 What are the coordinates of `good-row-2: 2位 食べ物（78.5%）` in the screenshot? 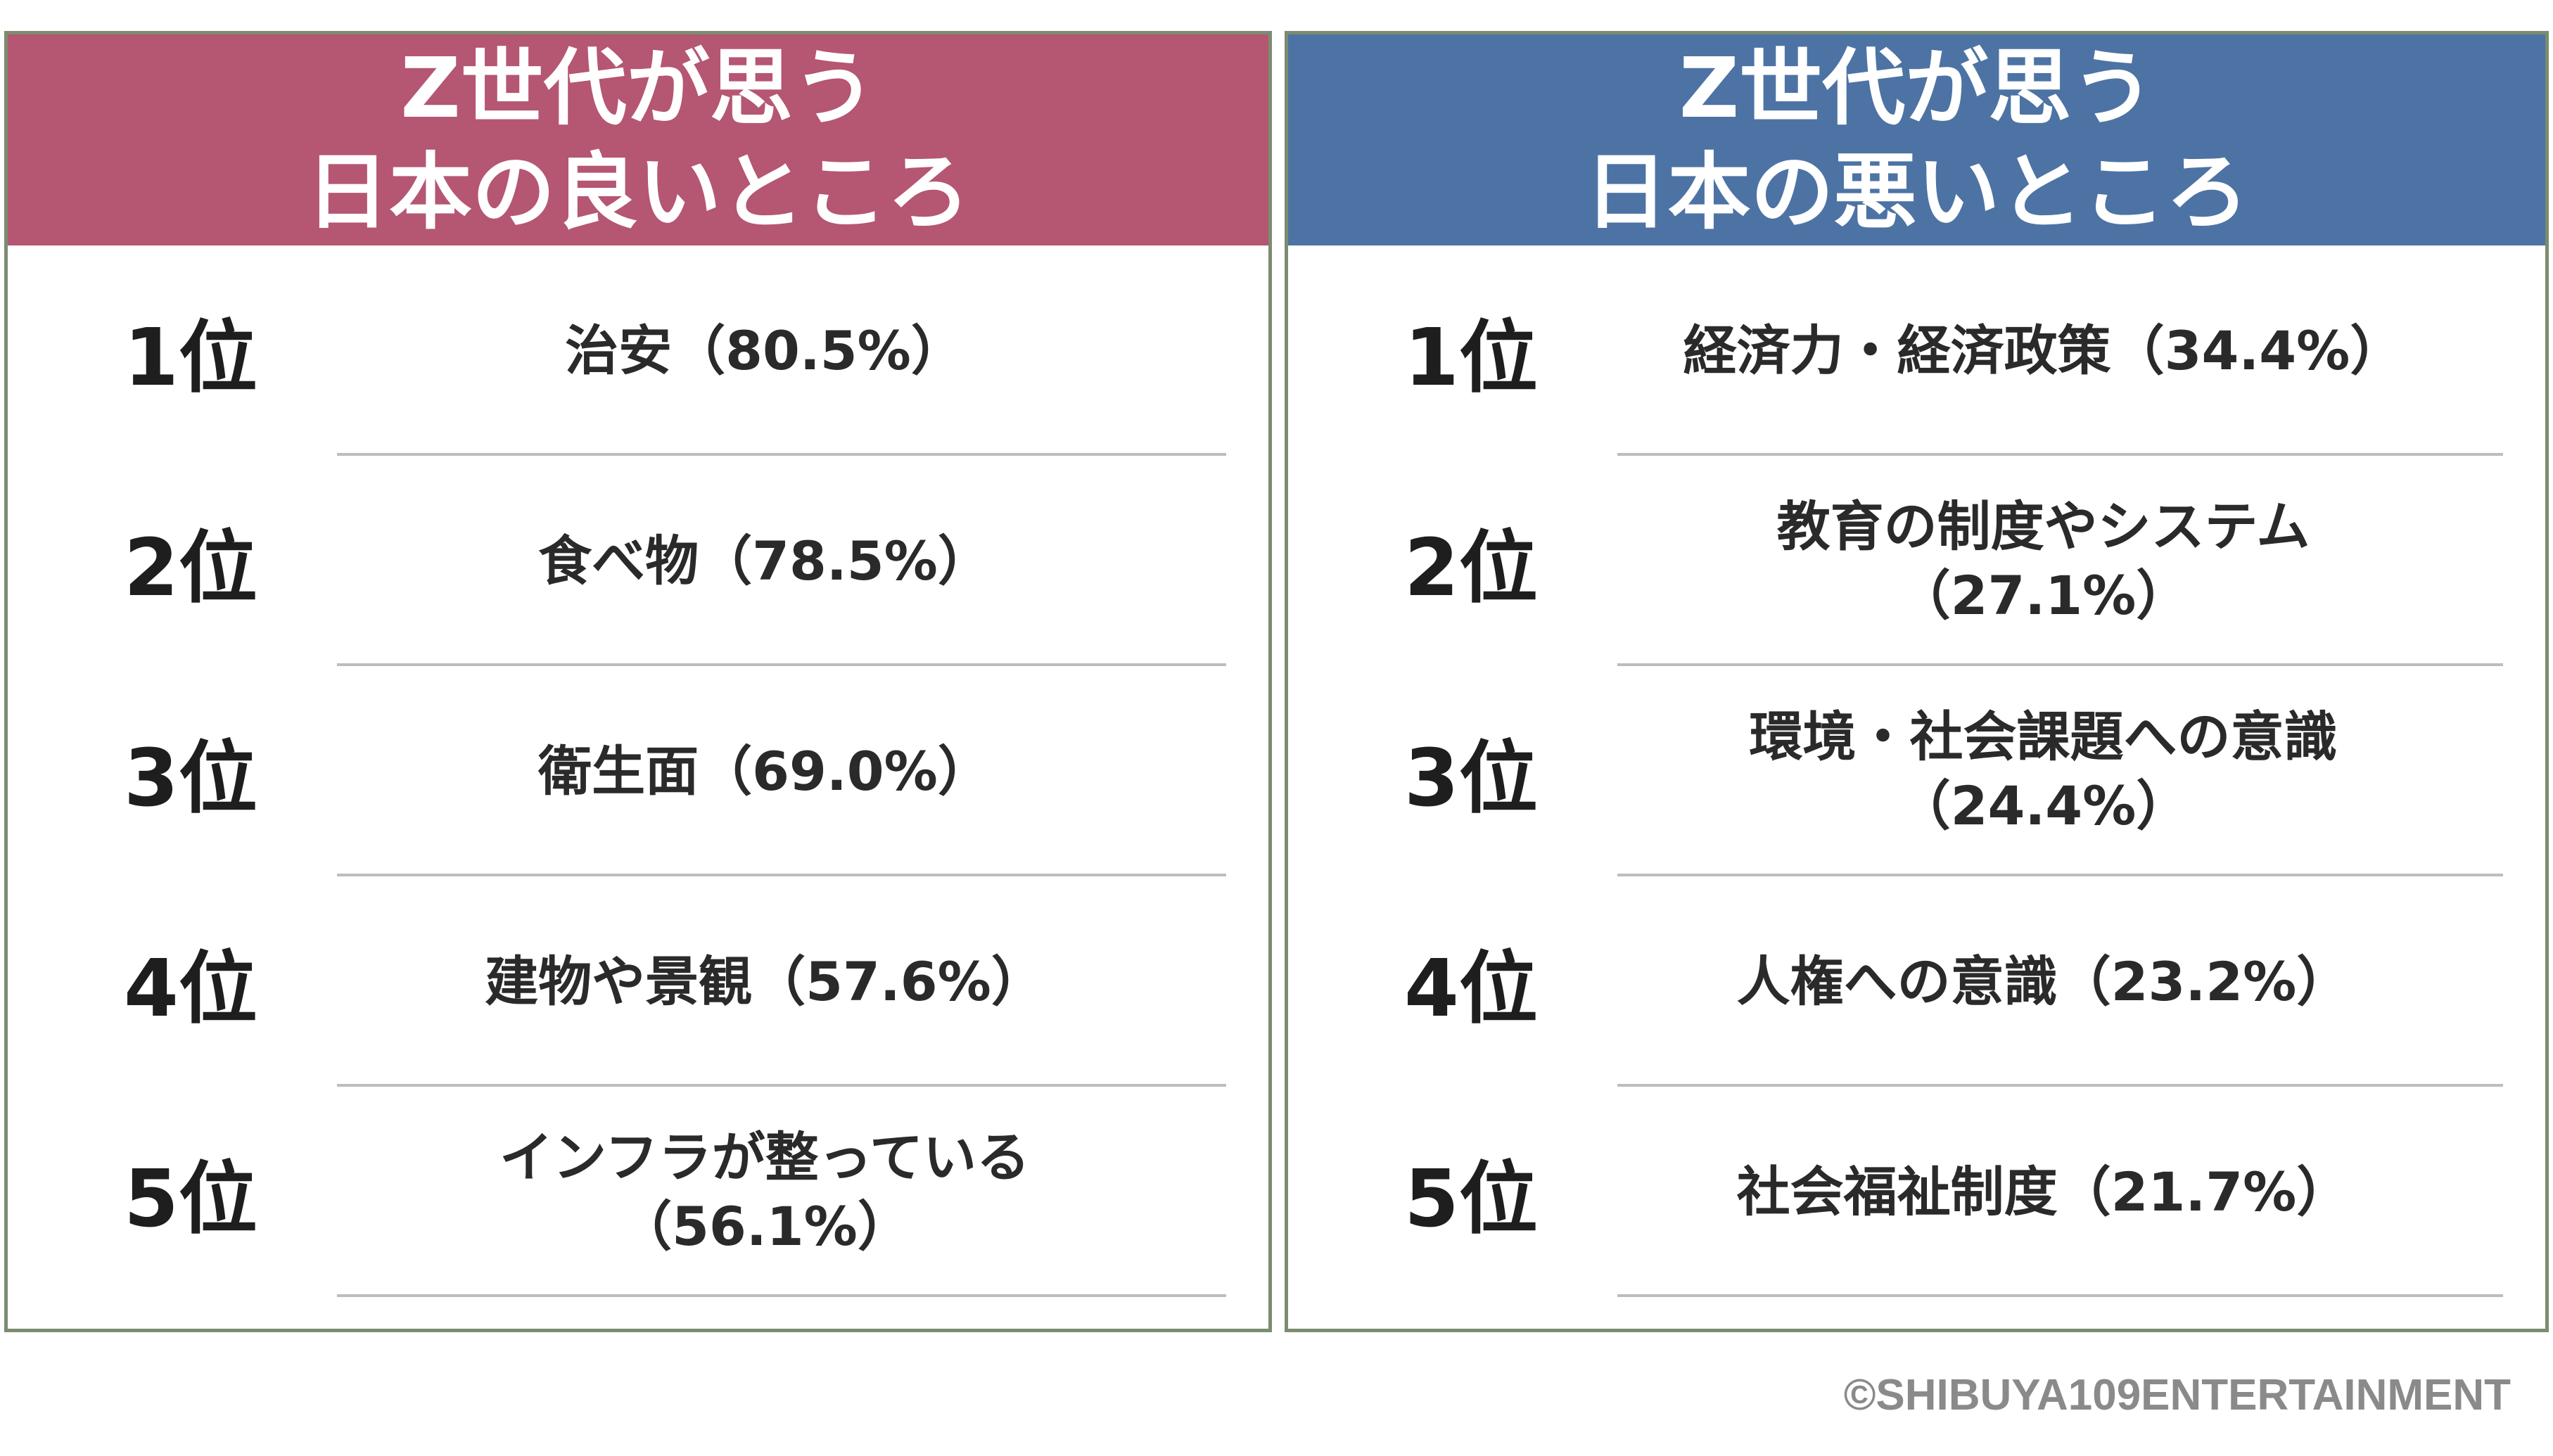 It's located at (638, 561).